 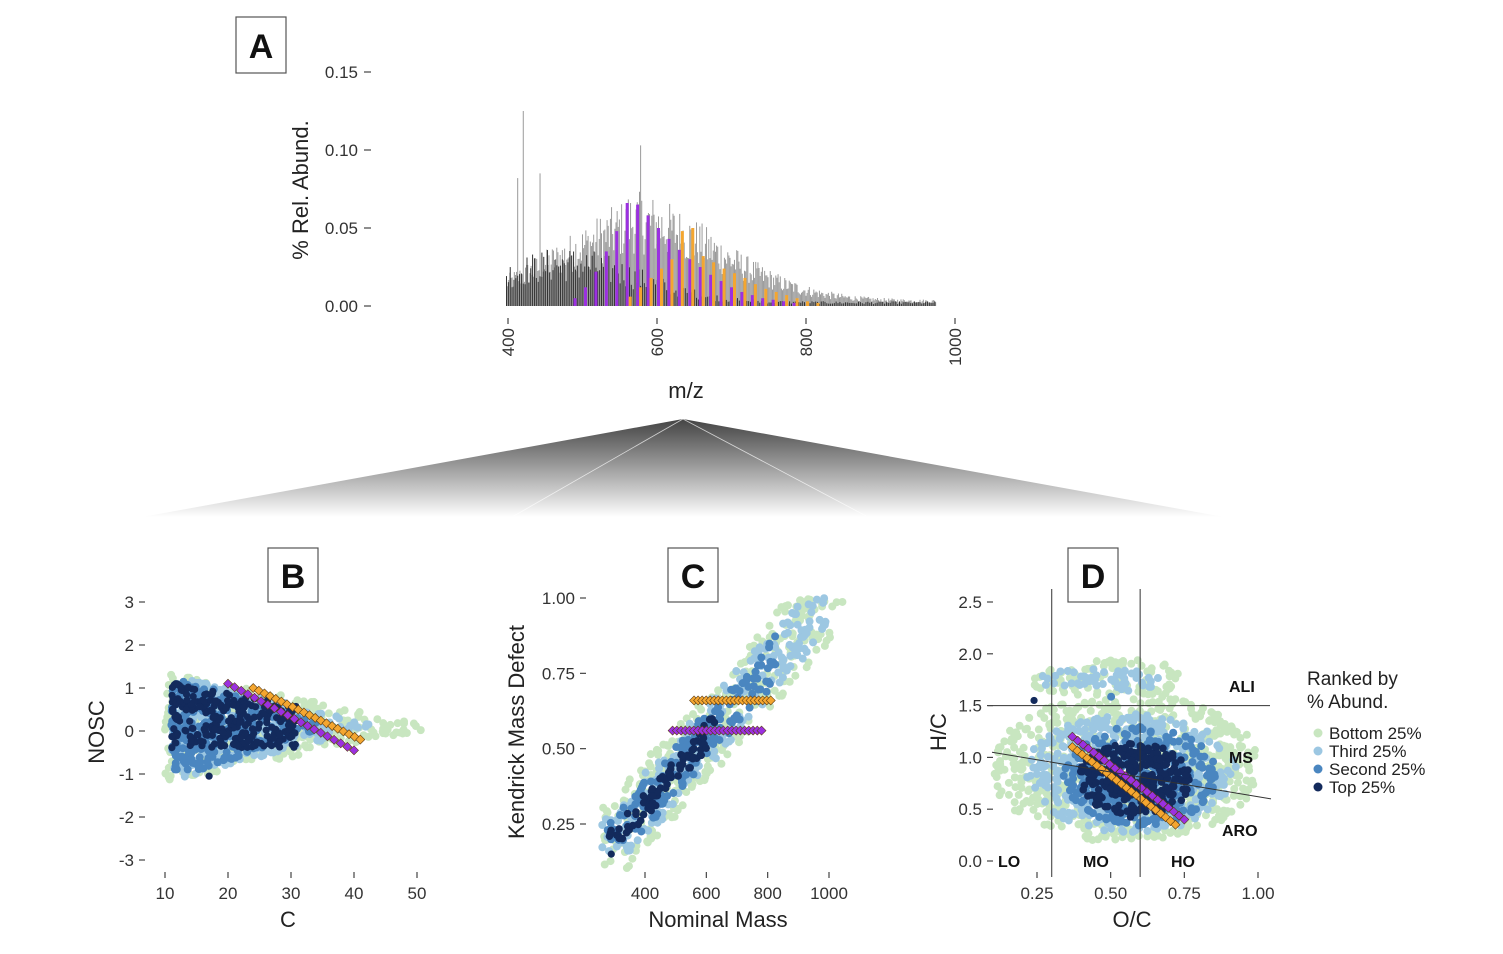 I want to click on panel-b-point-second, so click(x=198, y=769).